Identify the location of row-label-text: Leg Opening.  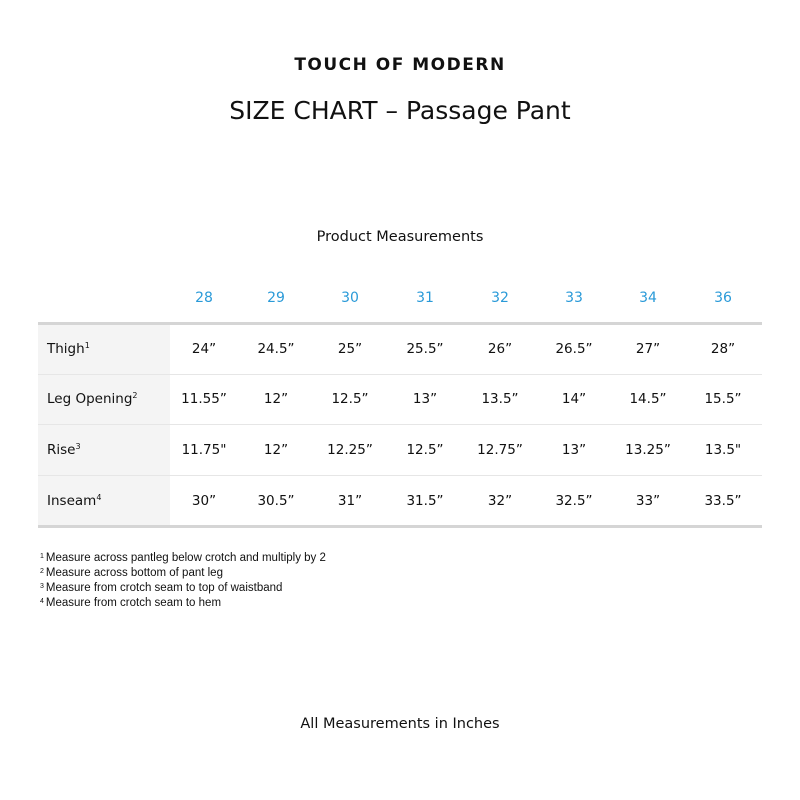
(90, 399).